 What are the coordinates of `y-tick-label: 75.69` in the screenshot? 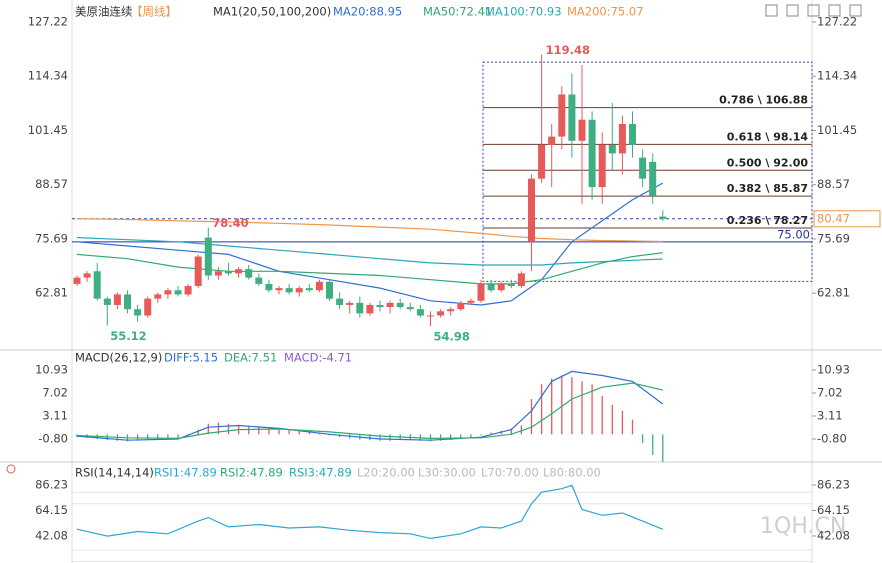 It's located at (51, 238).